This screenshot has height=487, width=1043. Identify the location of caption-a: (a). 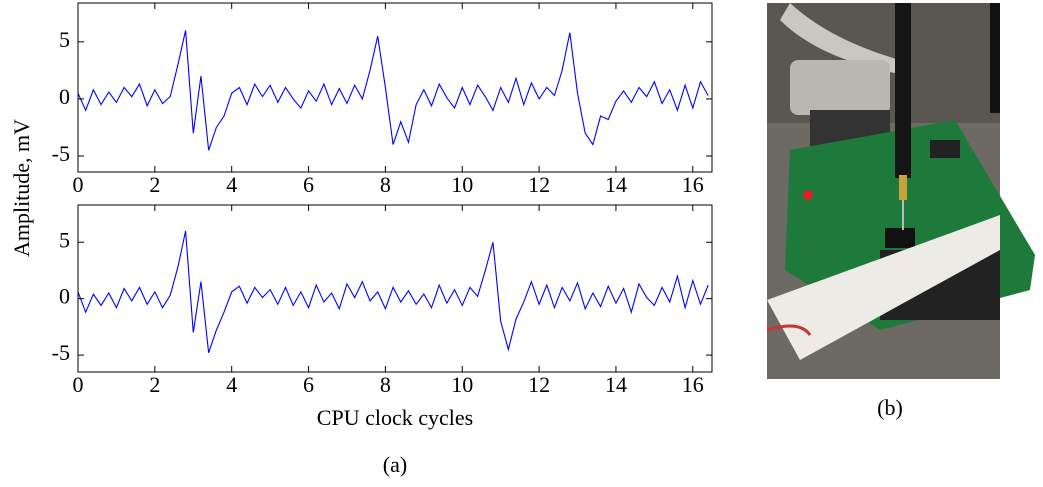
(395, 464).